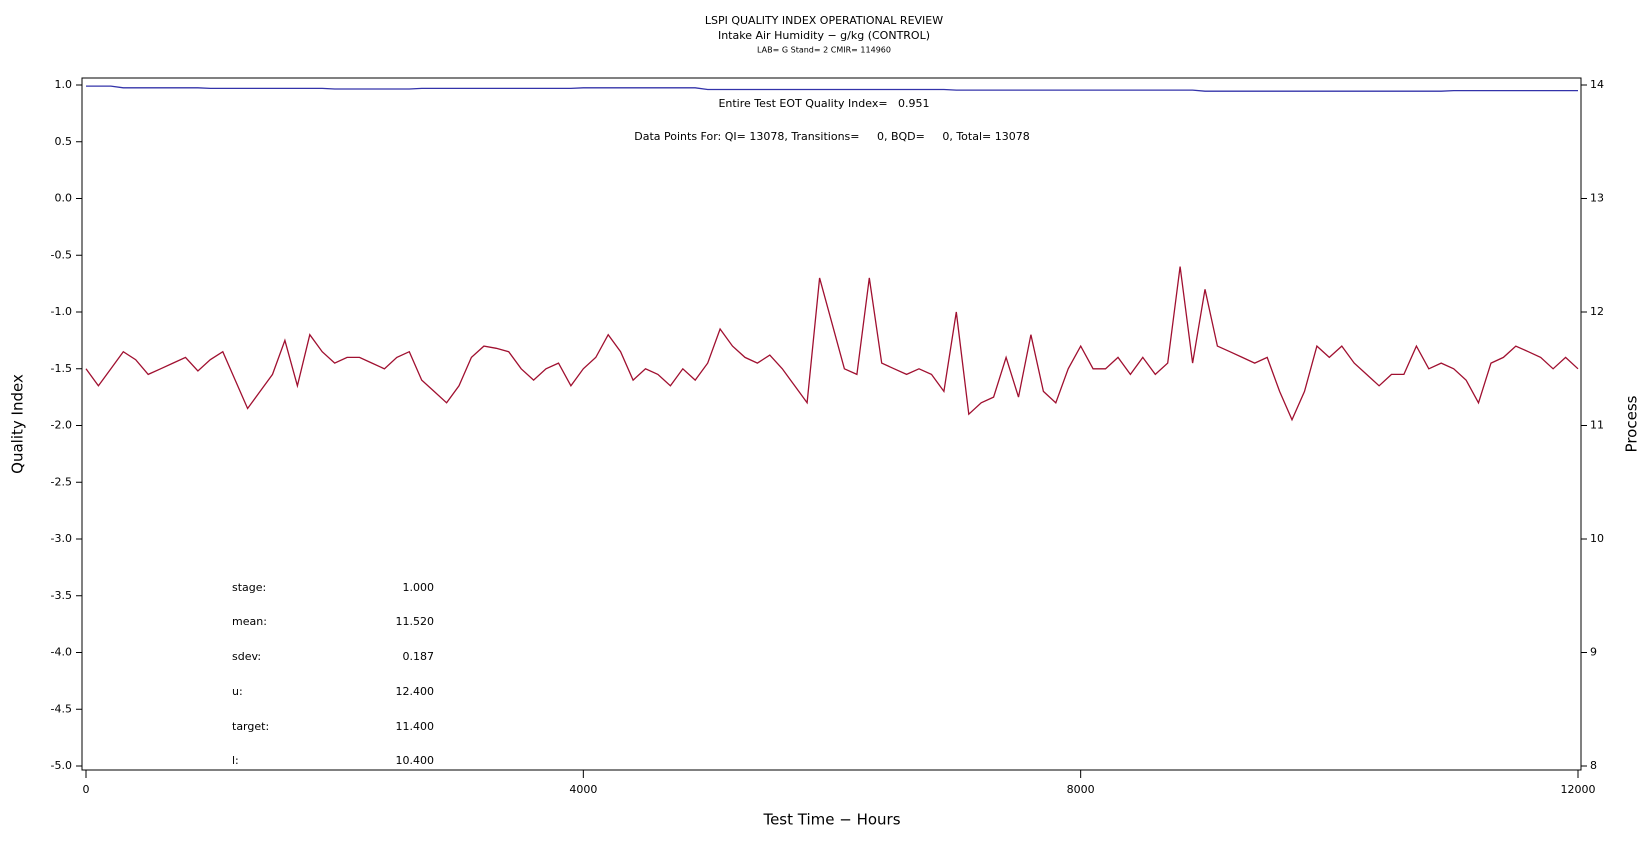 This screenshot has height=845, width=1648. Describe the element at coordinates (61, 425) in the screenshot. I see `y-tick-label: -2.0` at that location.